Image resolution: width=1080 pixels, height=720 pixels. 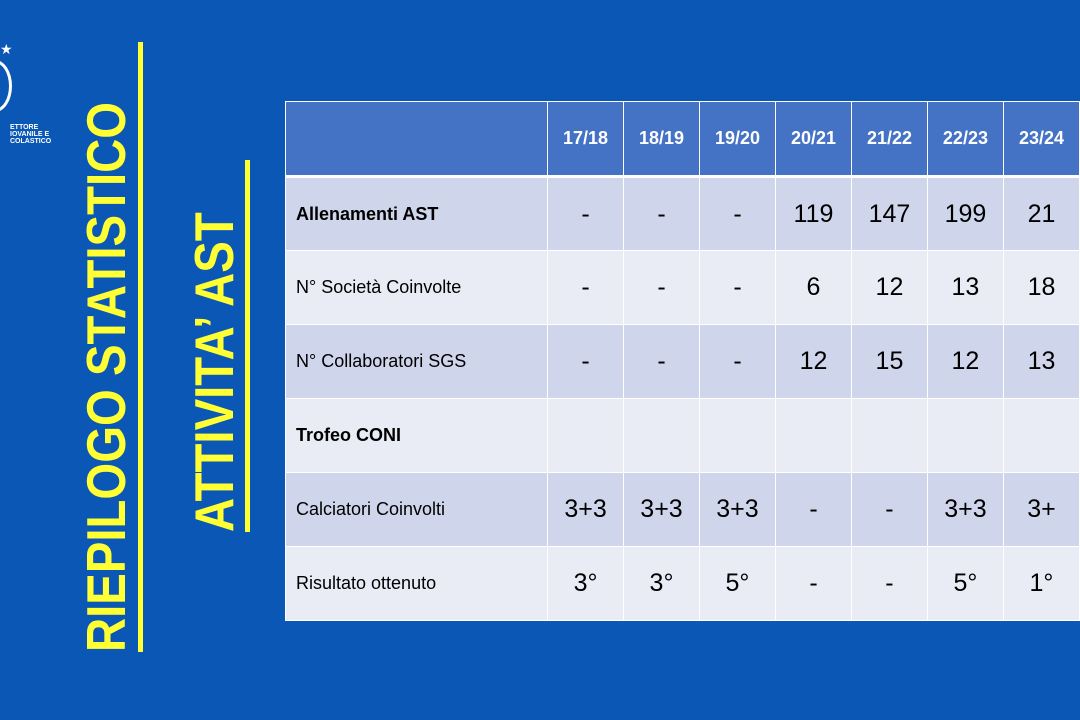 I want to click on logo-text: ETTORE IOVANILE E COLASTICO, so click(x=31, y=134).